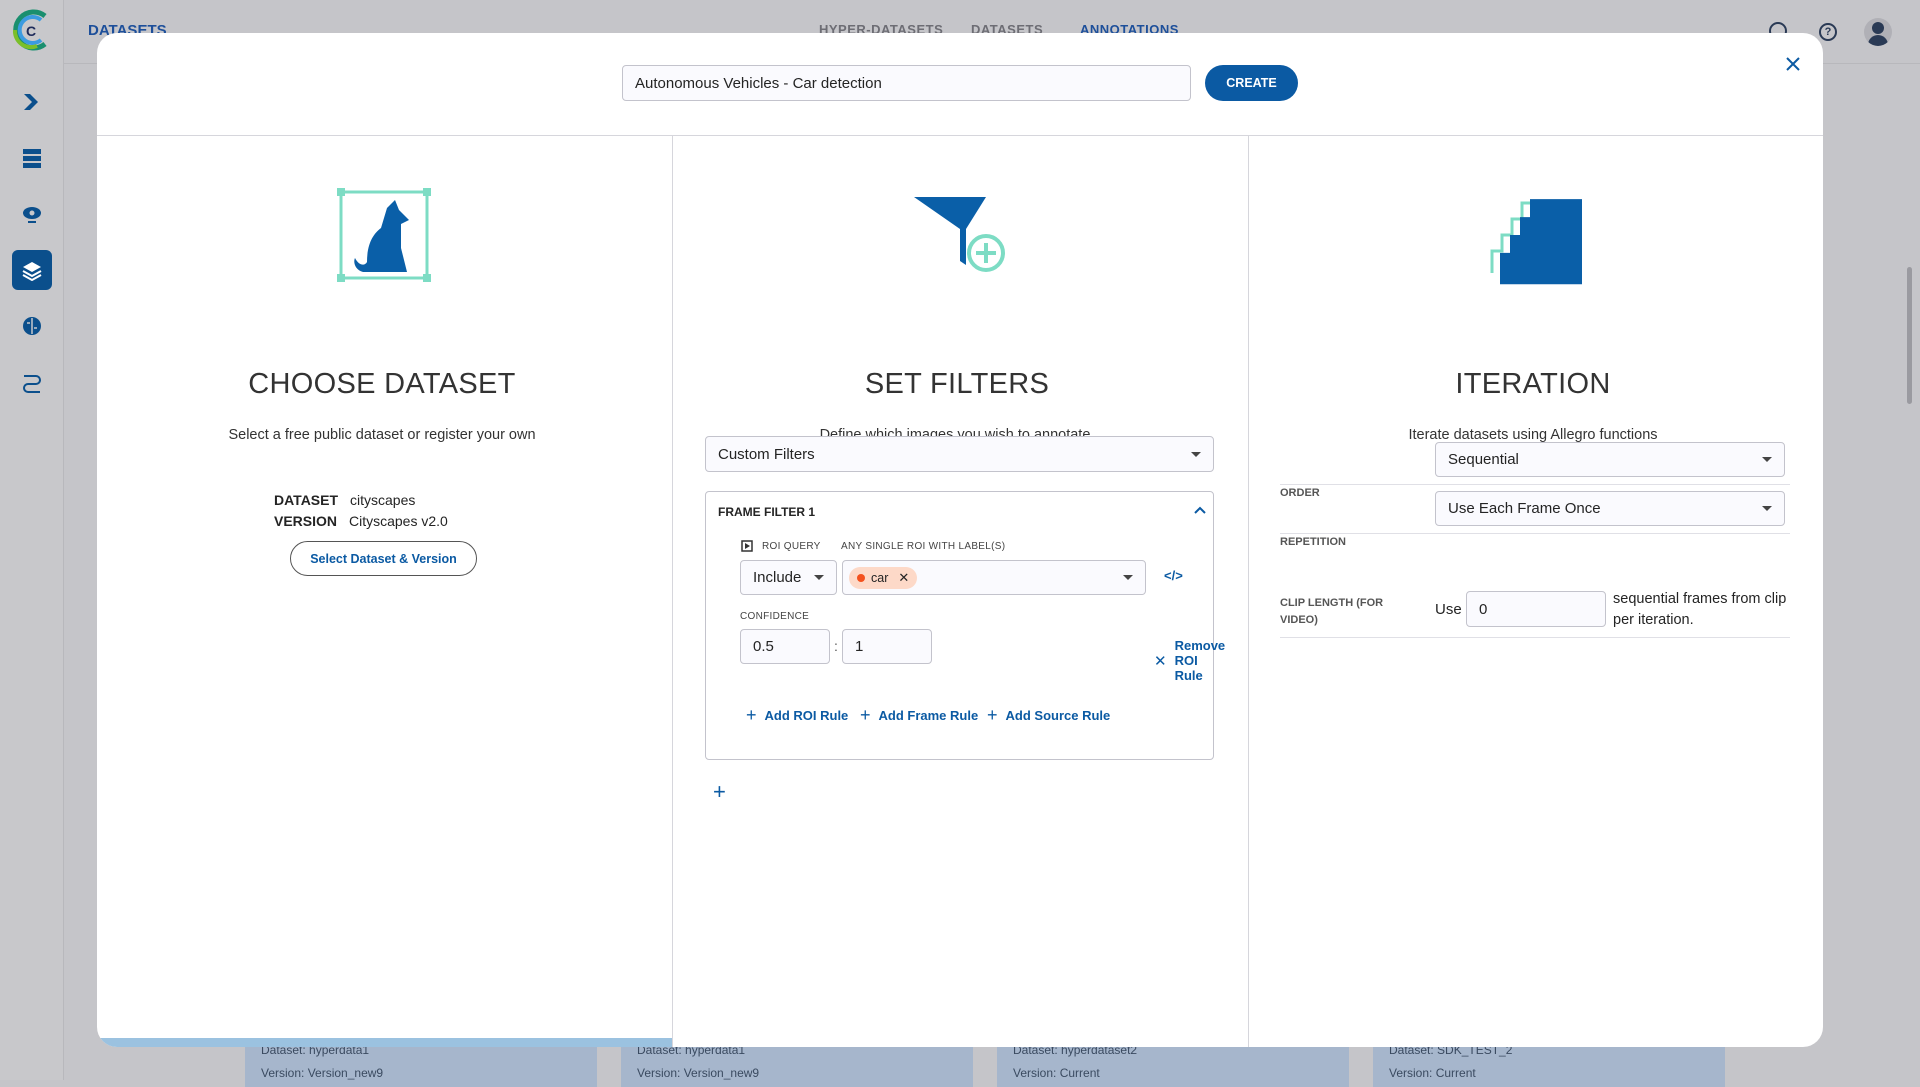 The width and height of the screenshot is (1920, 1087). What do you see at coordinates (1332, 611) in the screenshot?
I see `clip-length-label: CLIP LENGTH (FOR VIDEO)` at bounding box center [1332, 611].